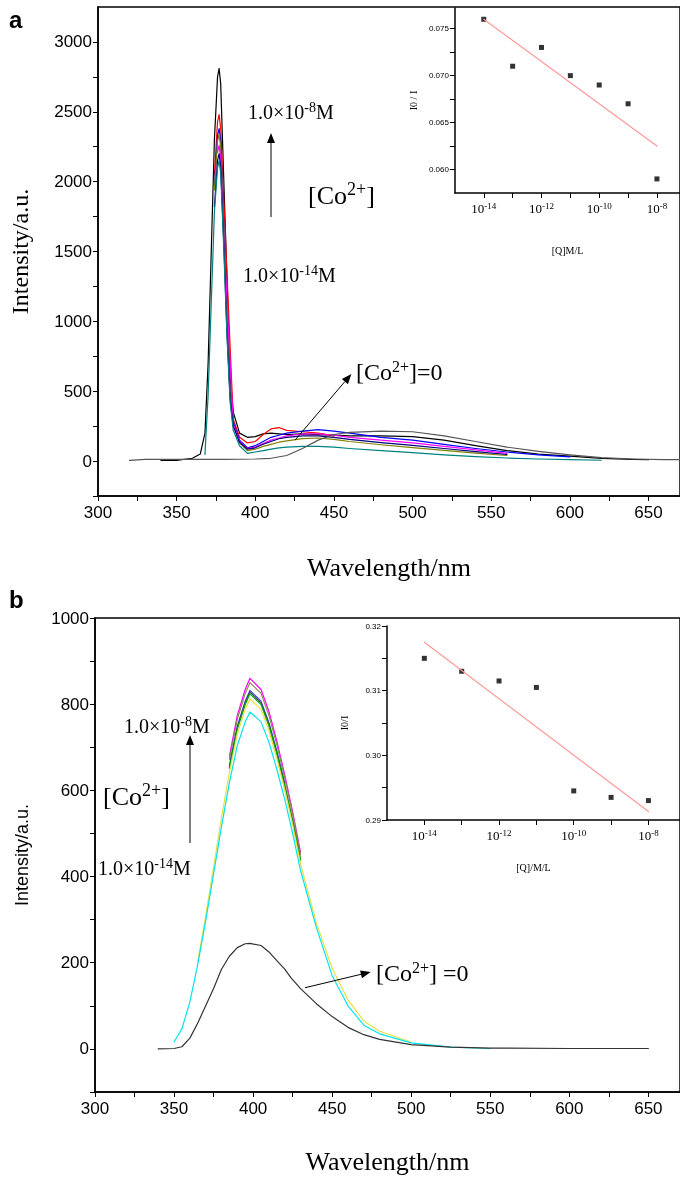 The width and height of the screenshot is (680, 1179). What do you see at coordinates (567, 250) in the screenshot?
I see `x-axis-title: [Q]M/L` at bounding box center [567, 250].